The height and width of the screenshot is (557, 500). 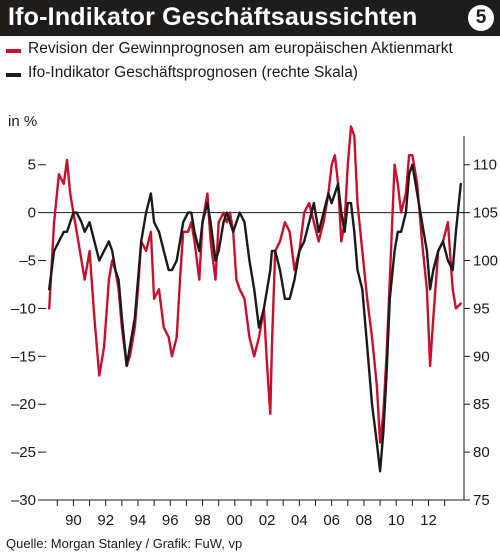 I want to click on left-tick-label: 0, so click(x=32, y=213).